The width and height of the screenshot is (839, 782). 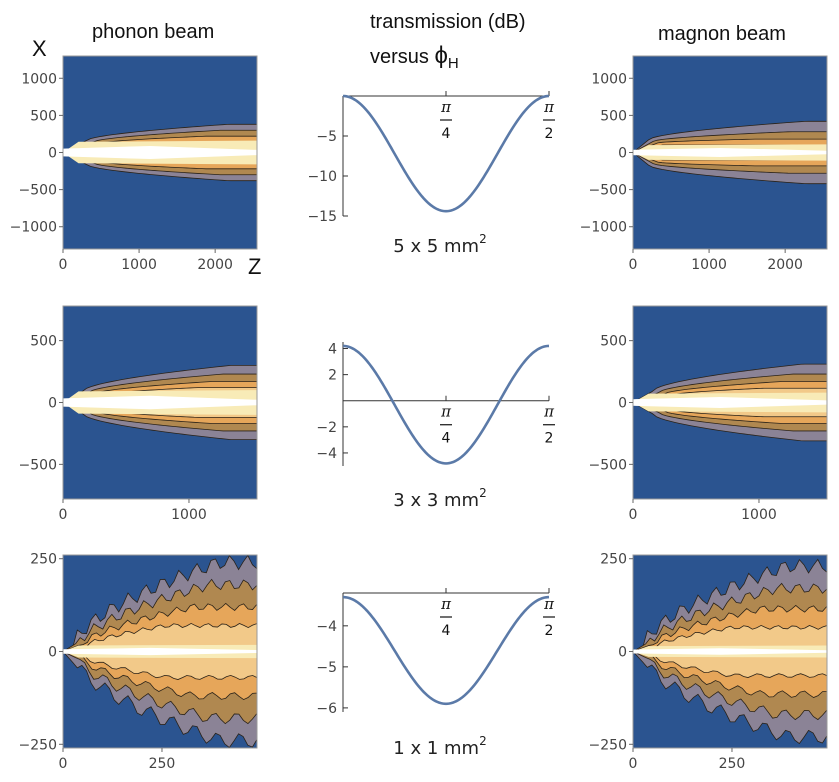 I want to click on size-label: 1 x 1 mm2, so click(x=439, y=746).